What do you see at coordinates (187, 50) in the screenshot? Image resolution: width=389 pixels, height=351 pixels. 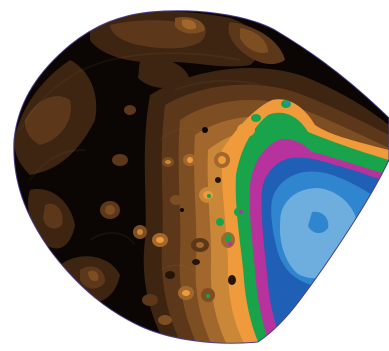 I see `contour-region-north` at bounding box center [187, 50].